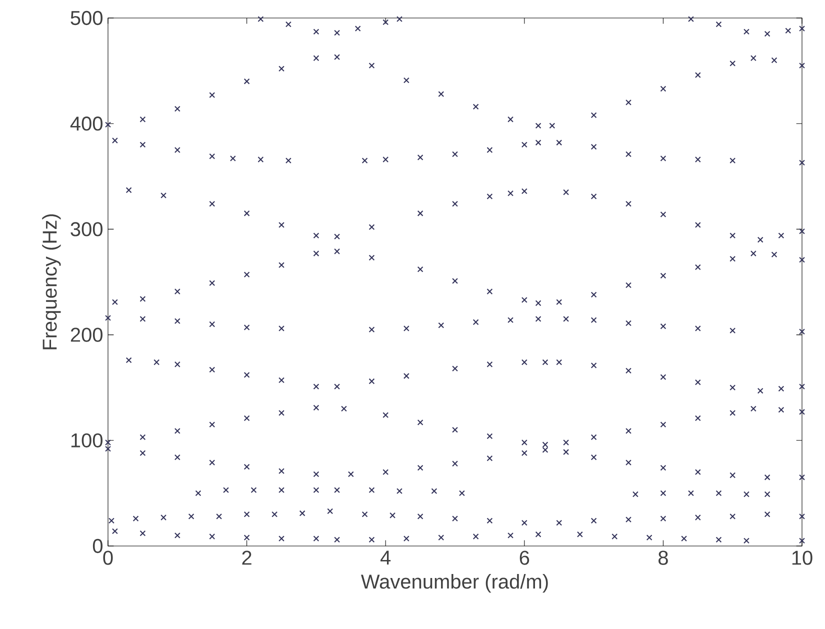  What do you see at coordinates (525, 557) in the screenshot?
I see `x-tick-label: 6` at bounding box center [525, 557].